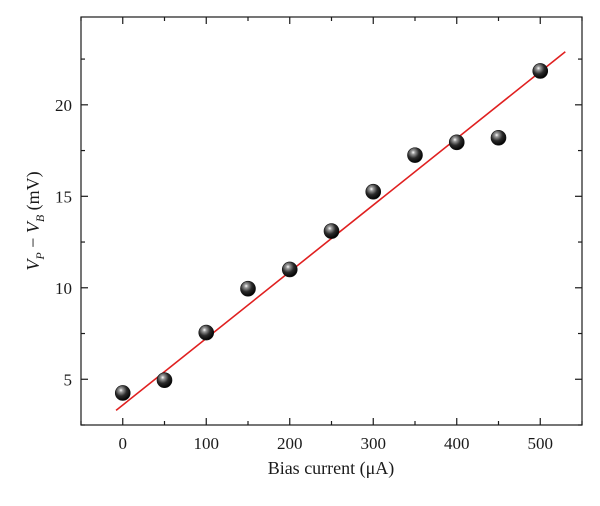 This screenshot has width=600, height=506. I want to click on x-axis-title: Bias current (μA), so click(331, 468).